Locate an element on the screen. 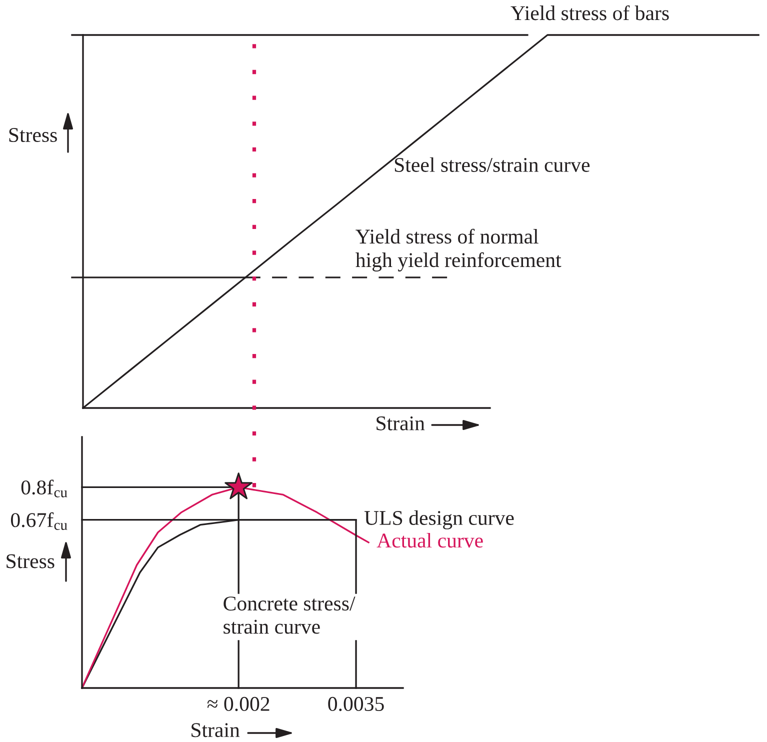 The width and height of the screenshot is (767, 742). y-tick-label: 0.8f$_{cu}$ is located at coordinates (44, 489).